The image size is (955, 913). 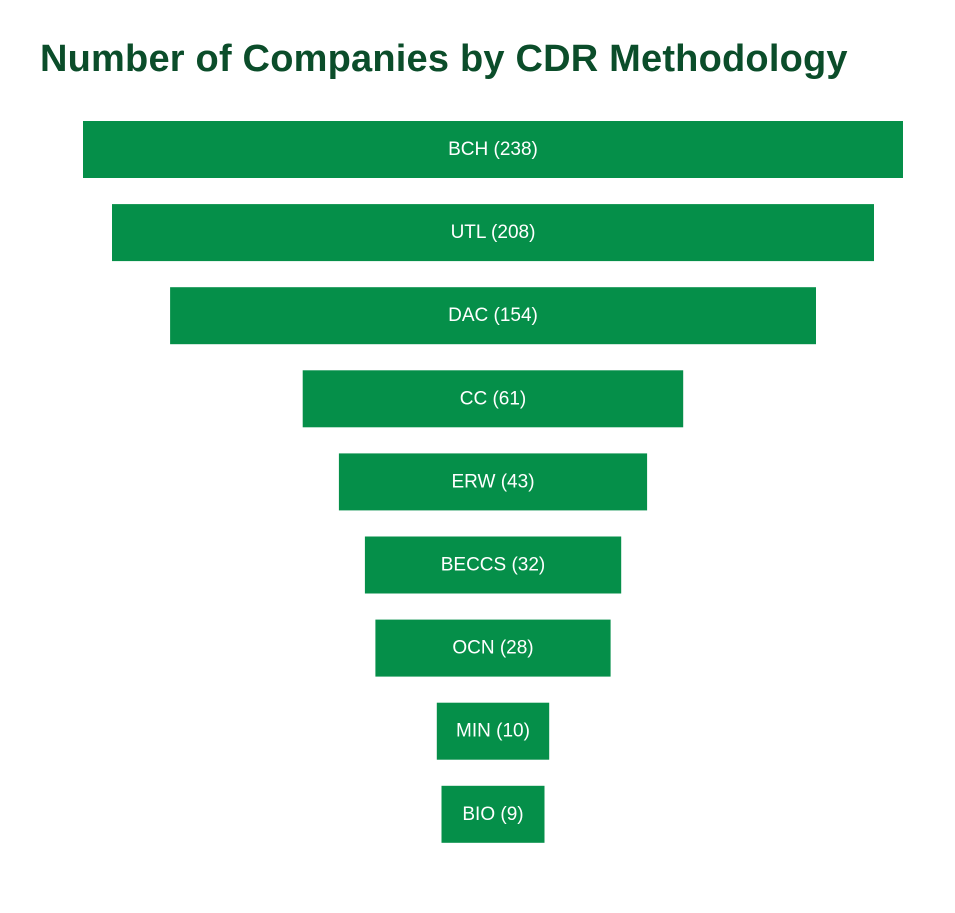 I want to click on funnel-bar-dac, so click(x=493, y=316).